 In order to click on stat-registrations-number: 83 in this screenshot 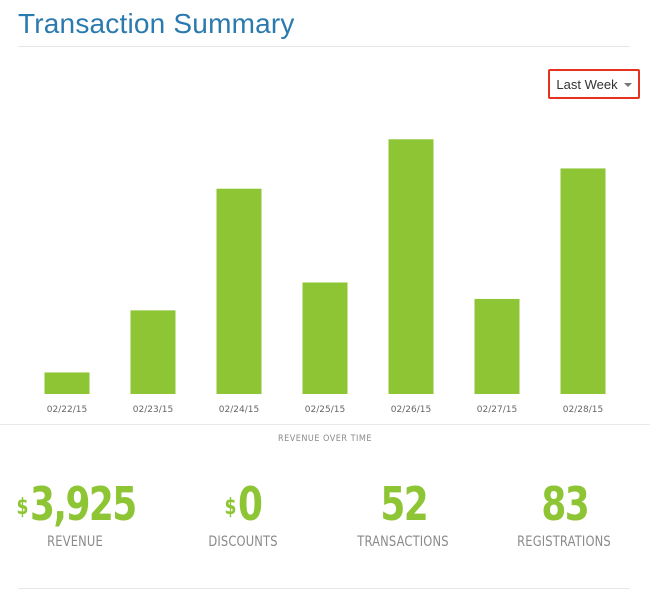, I will do `click(565, 504)`.